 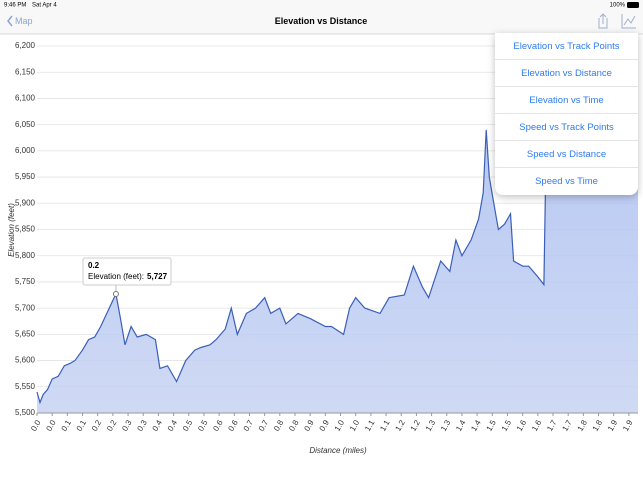 I want to click on y-tick-label: 5,700, so click(x=25, y=307).